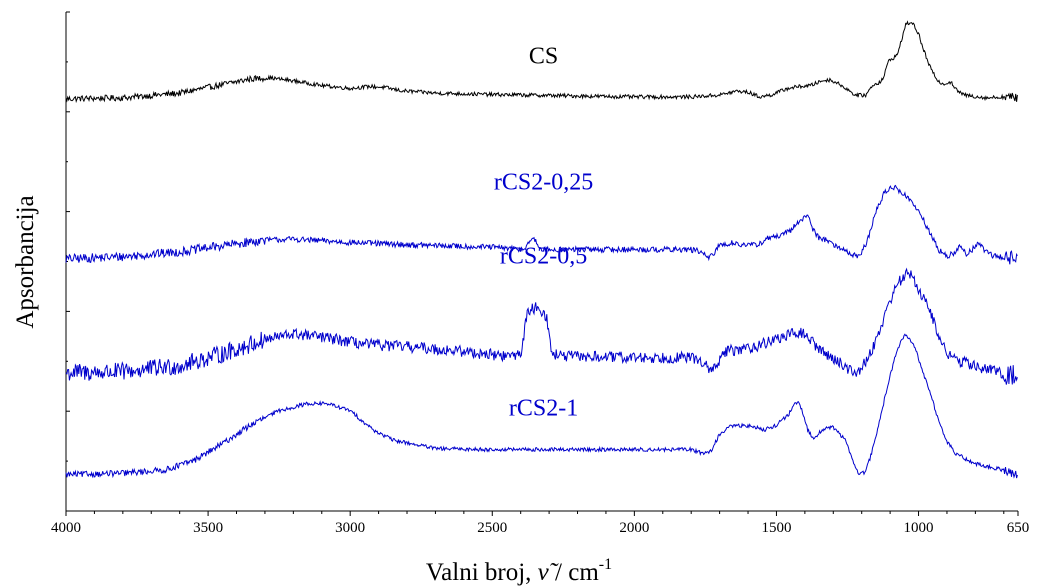  Describe the element at coordinates (540, 523) in the screenshot. I see `x-ticks: 4000 3500 3000 2500 2000 1500 1000 650` at that location.